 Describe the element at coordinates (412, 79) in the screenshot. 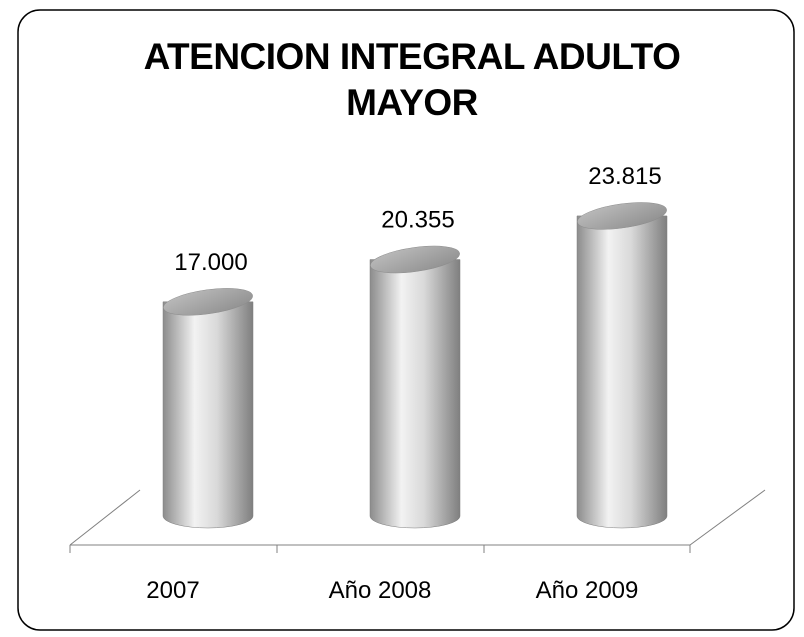

I see `chart-title: ATENCION INTEGRAL ADULTO MAYOR` at that location.